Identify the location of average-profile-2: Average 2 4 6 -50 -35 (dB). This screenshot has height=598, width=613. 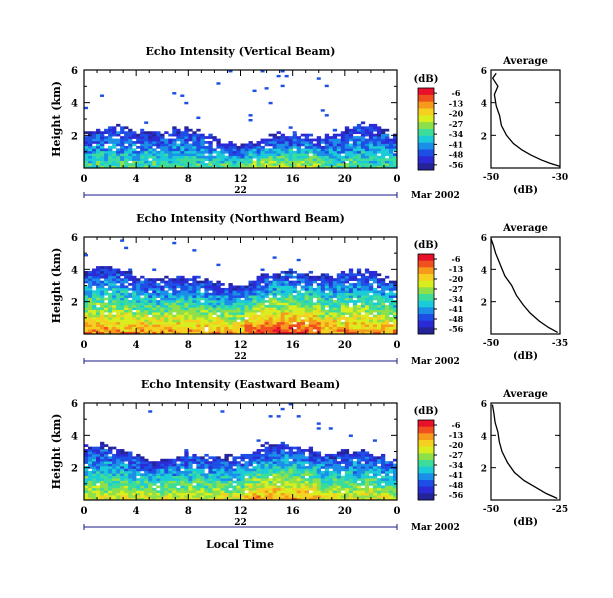
(524, 292).